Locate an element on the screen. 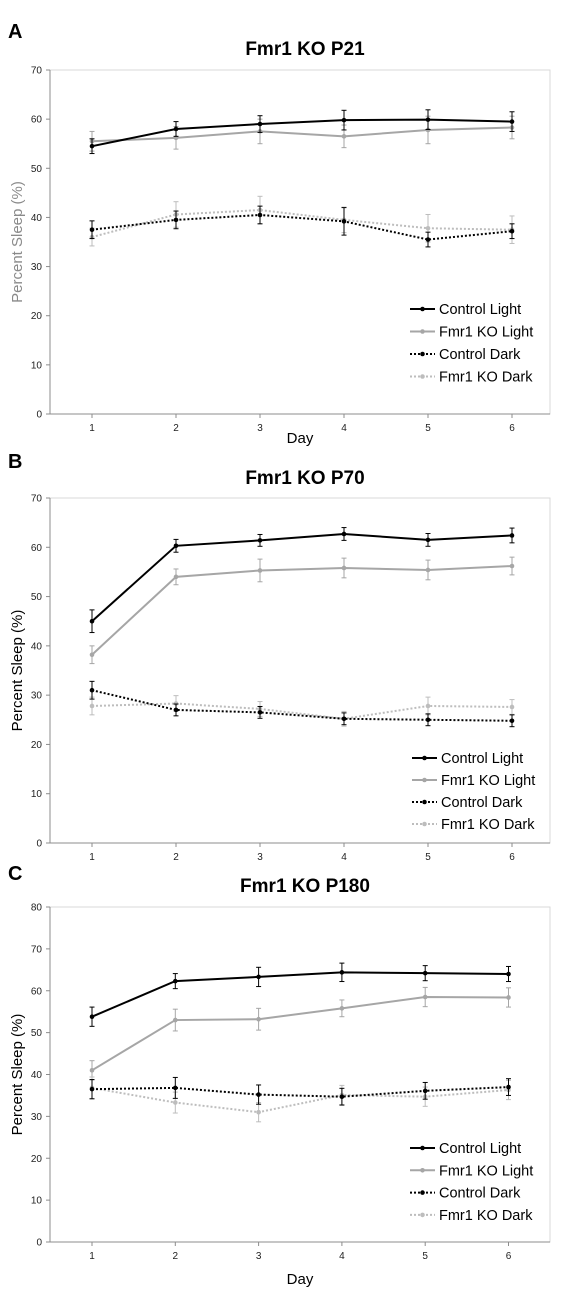 This screenshot has width=574, height=1300. series-fmr1-ko-dark is located at coordinates (302, 221).